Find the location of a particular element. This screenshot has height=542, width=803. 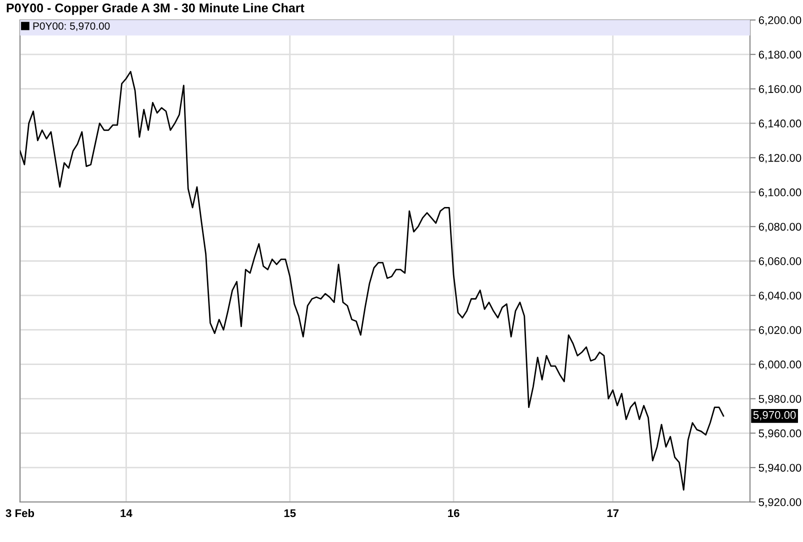

y-tick-label: 6,120.00 is located at coordinates (780, 159).